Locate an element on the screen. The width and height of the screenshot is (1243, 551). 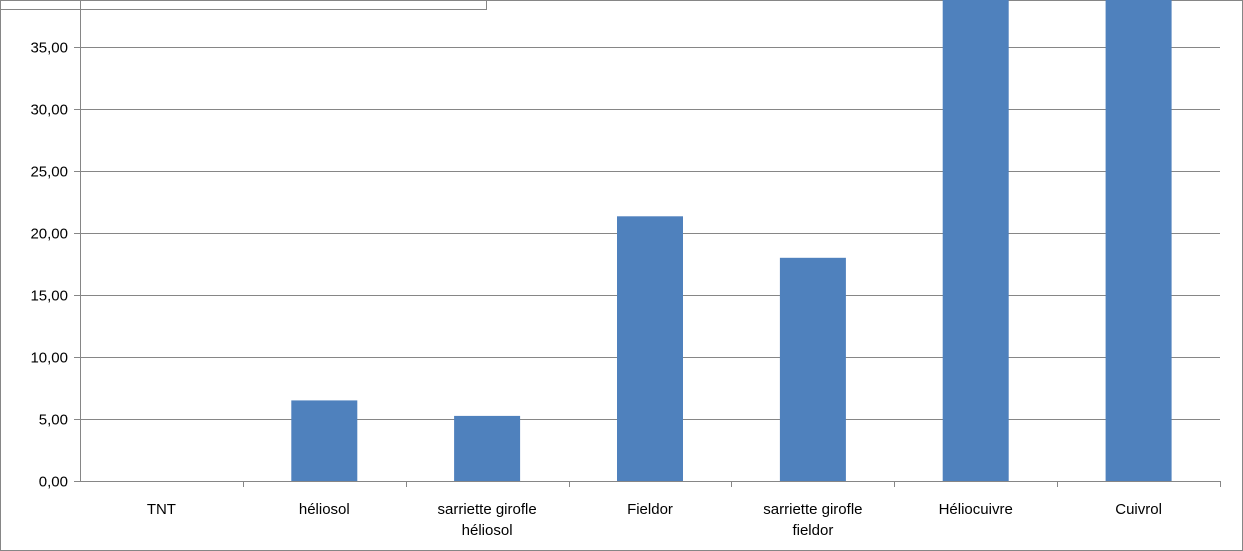
y-tick-label: 35,00 is located at coordinates (49, 48).